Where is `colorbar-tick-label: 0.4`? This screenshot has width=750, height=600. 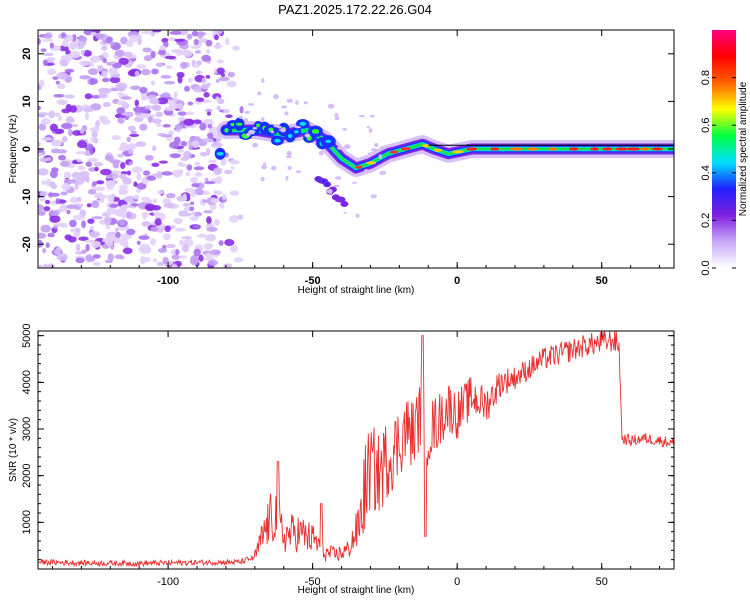
colorbar-tick-label: 0.4 is located at coordinates (706, 172).